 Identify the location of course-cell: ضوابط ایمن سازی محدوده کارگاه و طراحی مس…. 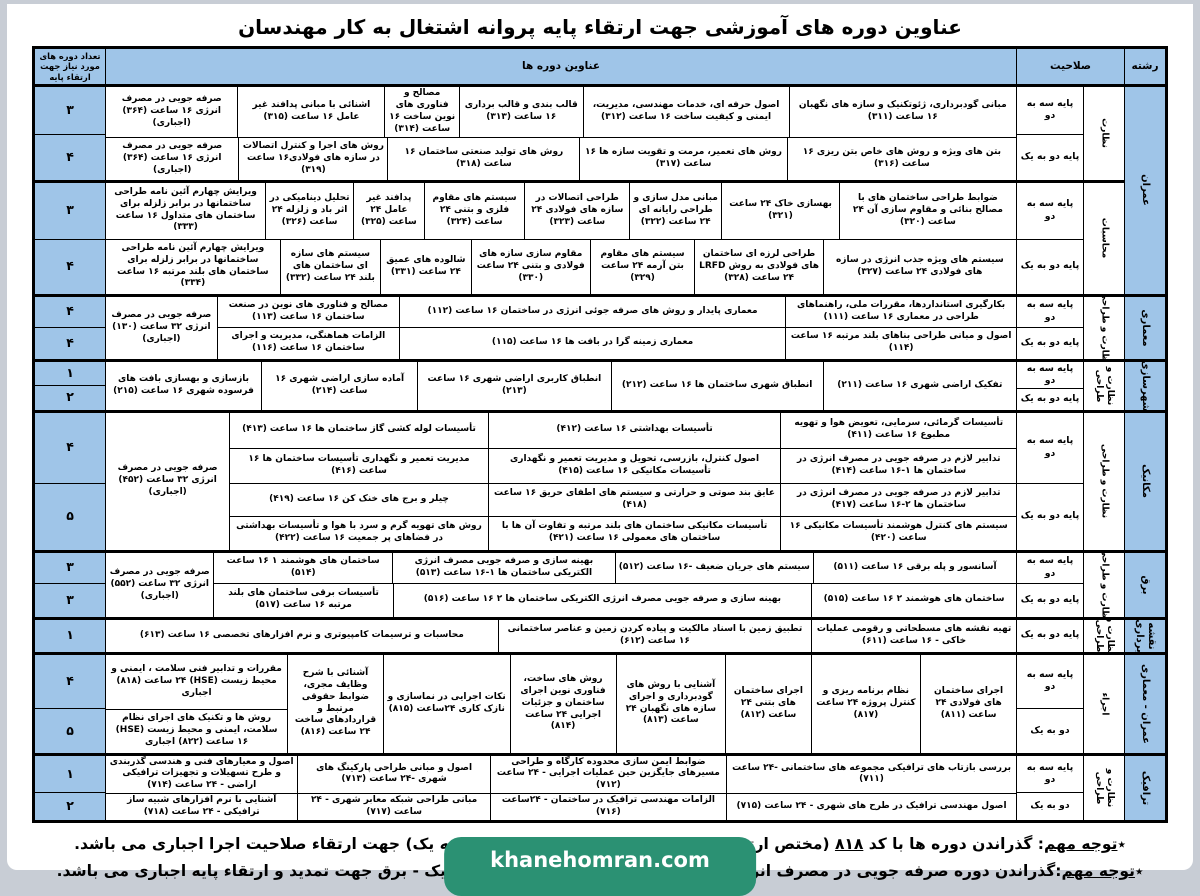
(608, 774).